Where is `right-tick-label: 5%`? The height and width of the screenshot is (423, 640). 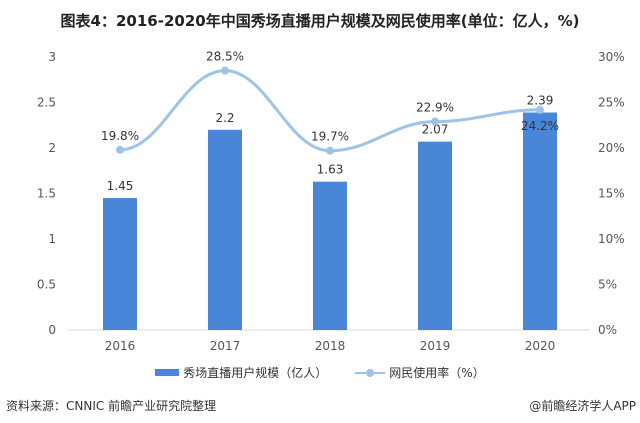
right-tick-label: 5% is located at coordinates (607, 285).